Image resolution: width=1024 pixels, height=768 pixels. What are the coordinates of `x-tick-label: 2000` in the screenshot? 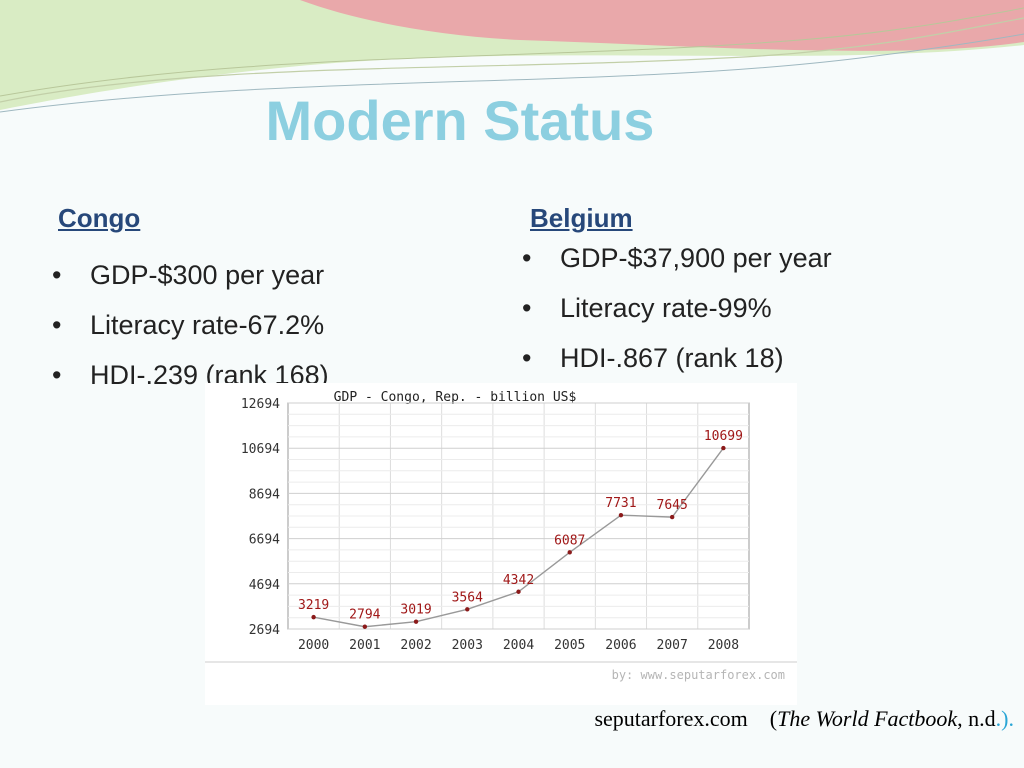 It's located at (313, 645).